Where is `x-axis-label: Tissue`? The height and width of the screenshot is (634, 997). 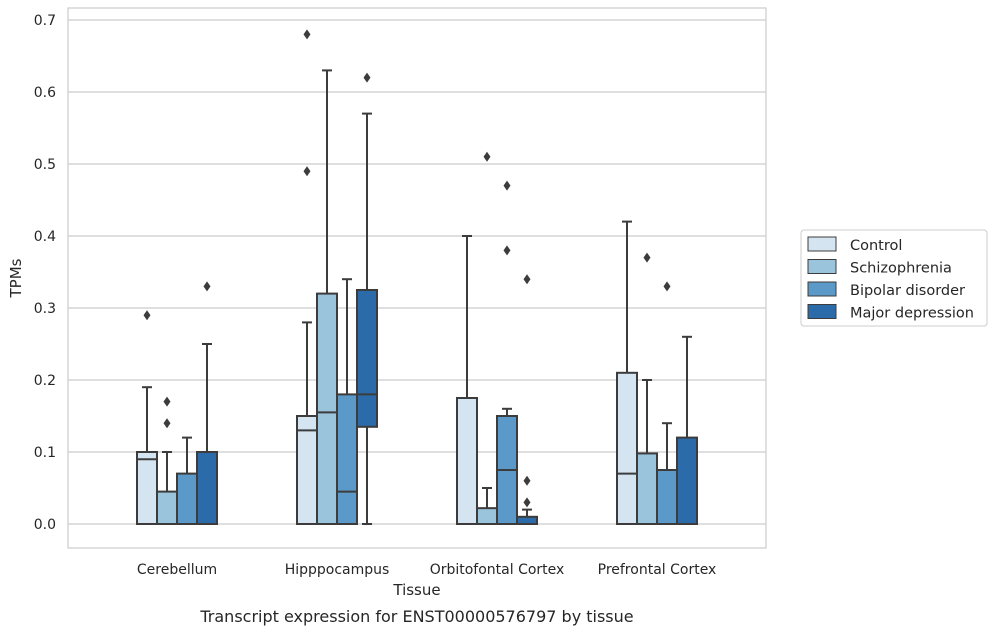
x-axis-label: Tissue is located at coordinates (416, 590).